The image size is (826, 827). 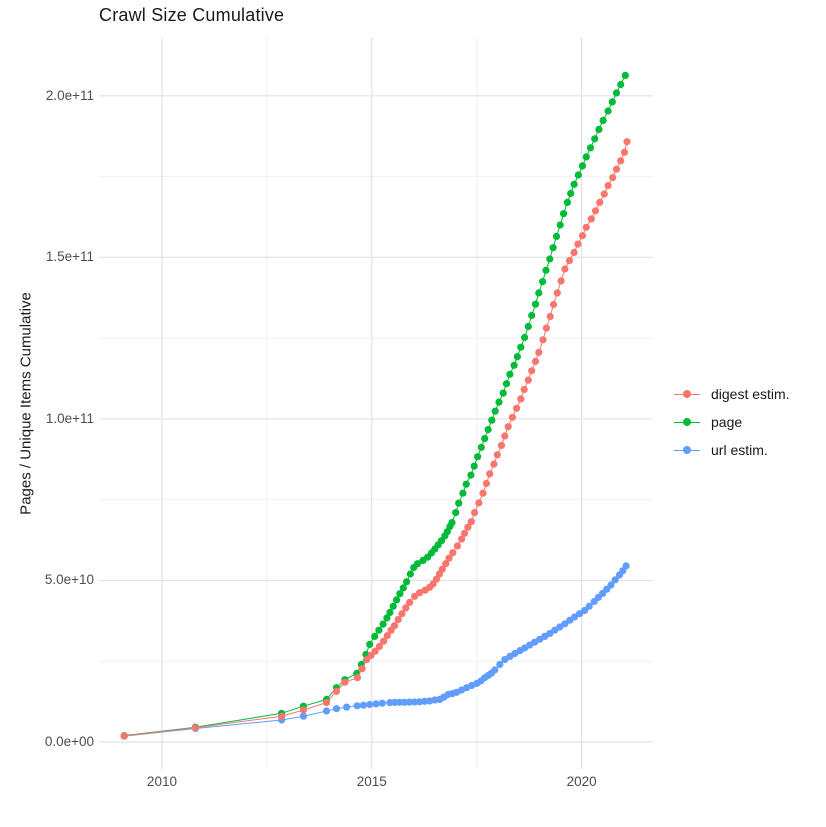 What do you see at coordinates (69, 95) in the screenshot?
I see `y-tick-label: 2.0e+11` at bounding box center [69, 95].